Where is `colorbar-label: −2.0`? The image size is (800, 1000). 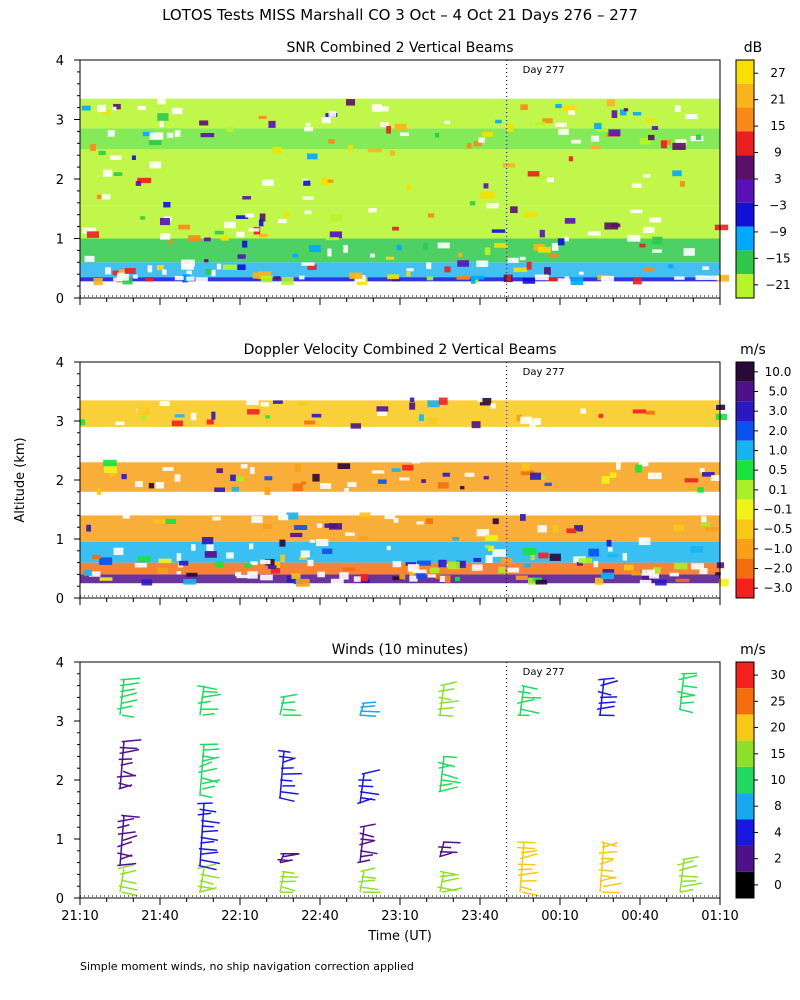
colorbar-label: −2.0 is located at coordinates (777, 569).